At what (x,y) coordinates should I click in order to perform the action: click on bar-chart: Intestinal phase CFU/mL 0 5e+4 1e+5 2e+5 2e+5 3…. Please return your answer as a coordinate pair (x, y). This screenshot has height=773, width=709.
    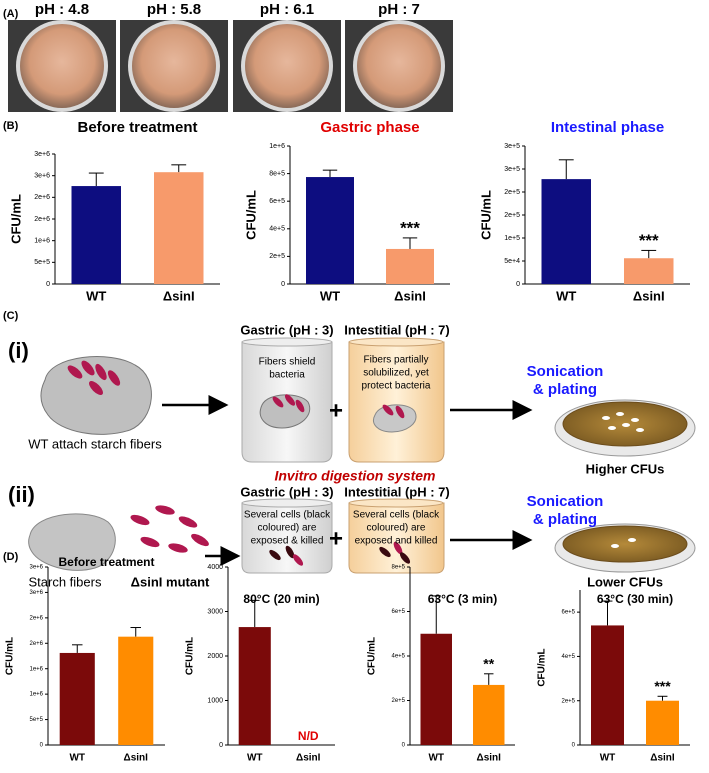
    Looking at the image, I should click on (584, 211).